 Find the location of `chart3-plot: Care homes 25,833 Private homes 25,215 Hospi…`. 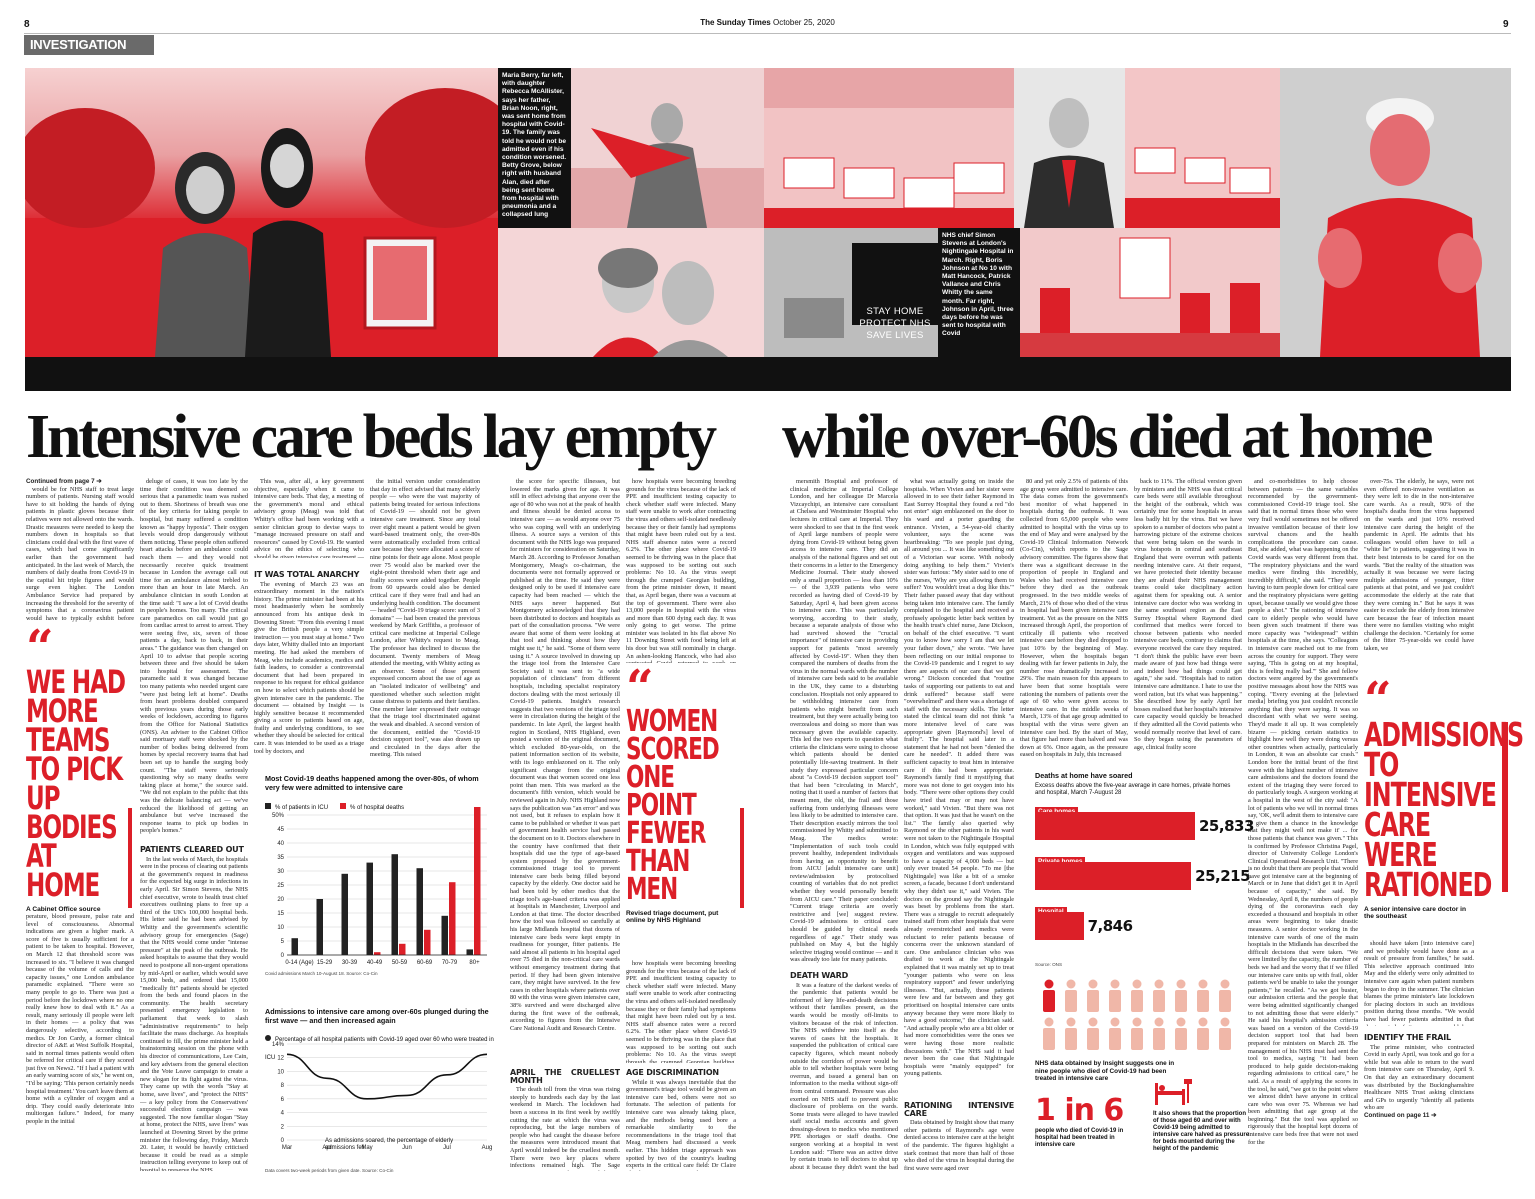

chart3-plot: Care homes 25,833 Private homes 25,215 Hospi… is located at coordinates (1145, 875).